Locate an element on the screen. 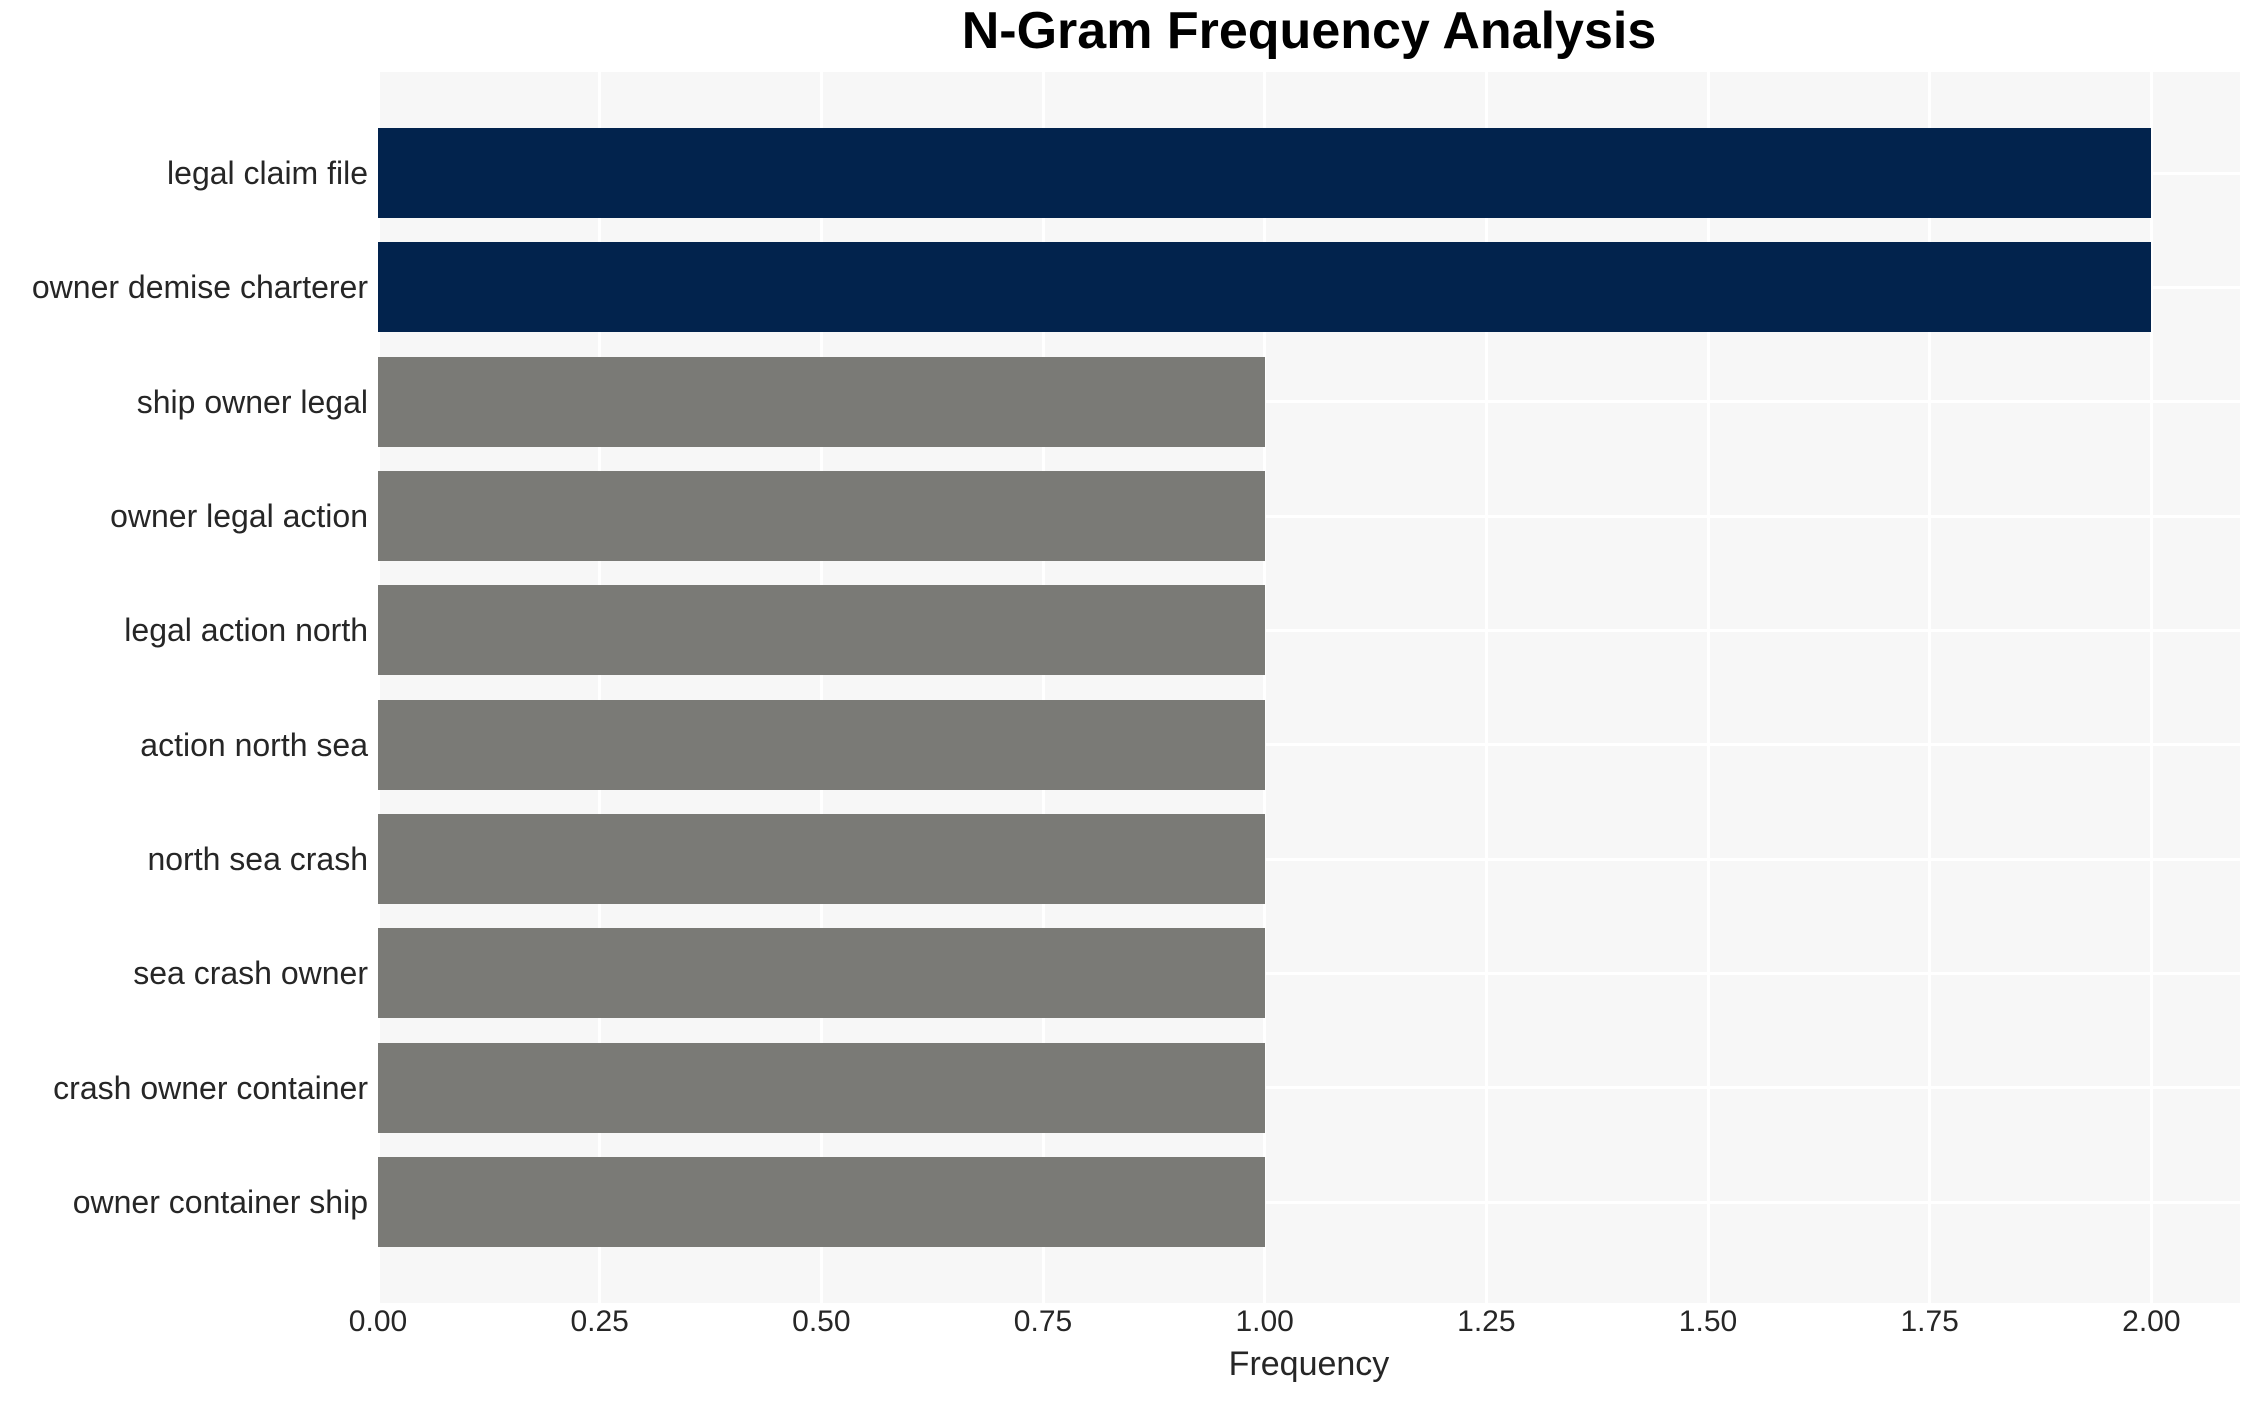  x-tick-label: 0.25 is located at coordinates (599, 1321).